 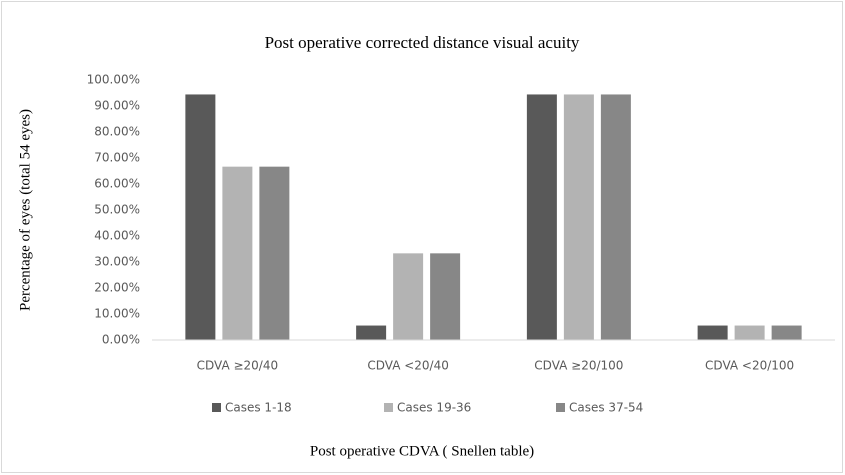 What do you see at coordinates (578, 366) in the screenshot?
I see `x-tick-label: CDVA ≥20/100` at bounding box center [578, 366].